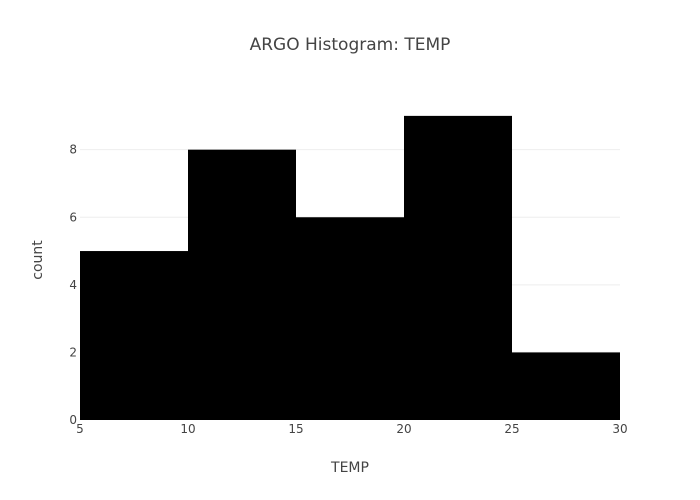 The width and height of the screenshot is (700, 500). I want to click on x-tick-labels: 5 10 15 20 25 30, so click(351, 429).